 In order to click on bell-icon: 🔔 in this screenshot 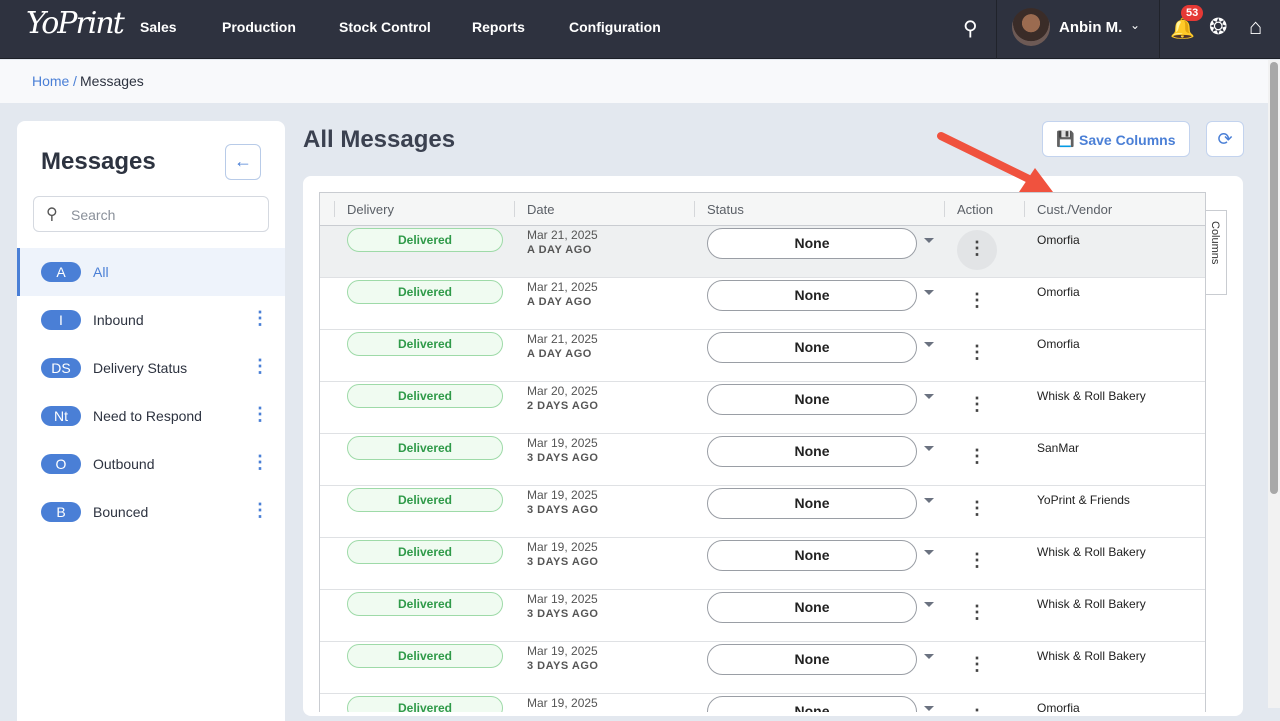, I will do `click(1182, 29)`.